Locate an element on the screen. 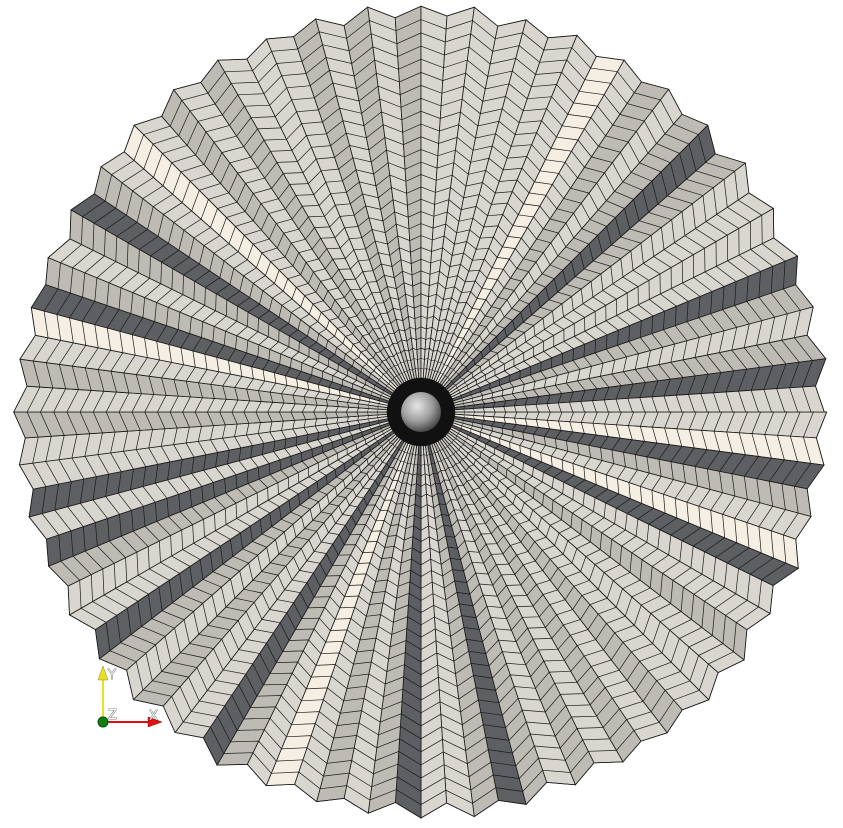  x-axis-label: X is located at coordinates (153, 716).